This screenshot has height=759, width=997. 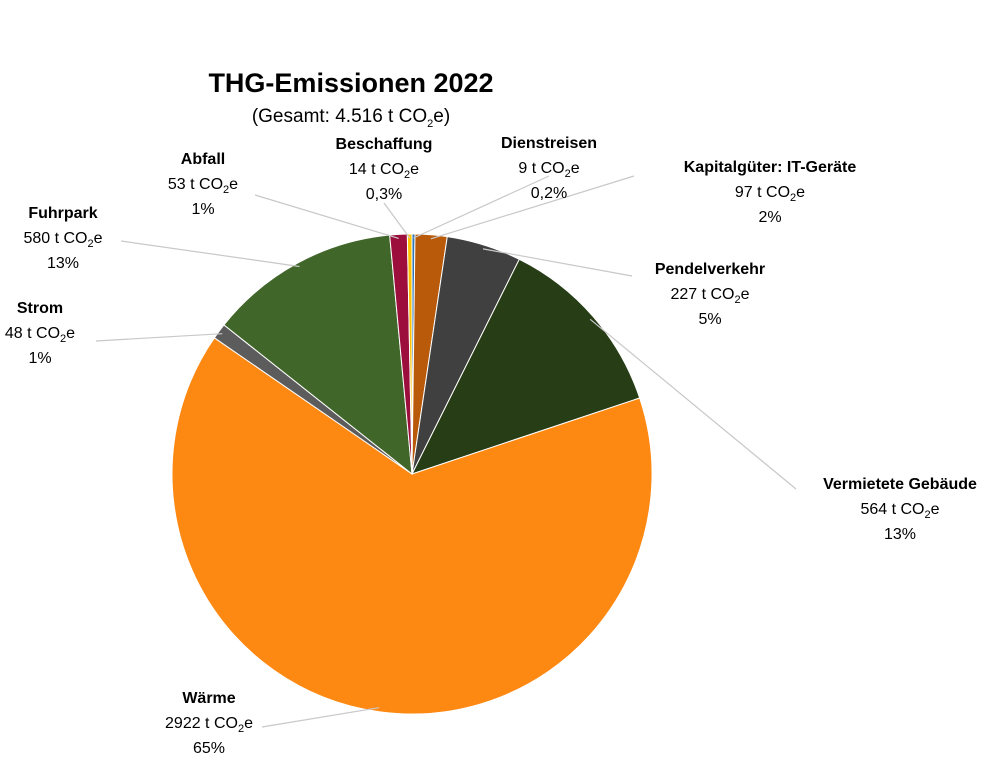 I want to click on label-name-pendelverkehr: Pendelverkehr, so click(x=710, y=269).